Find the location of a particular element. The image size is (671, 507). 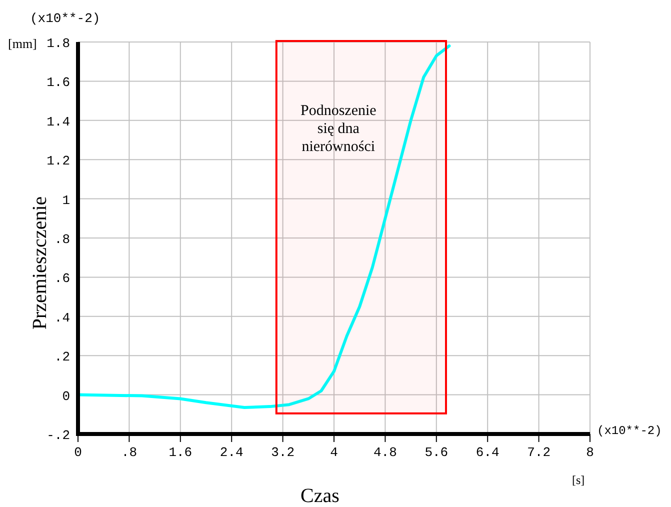

y-tick-label: 1.2 is located at coordinates (58, 161).